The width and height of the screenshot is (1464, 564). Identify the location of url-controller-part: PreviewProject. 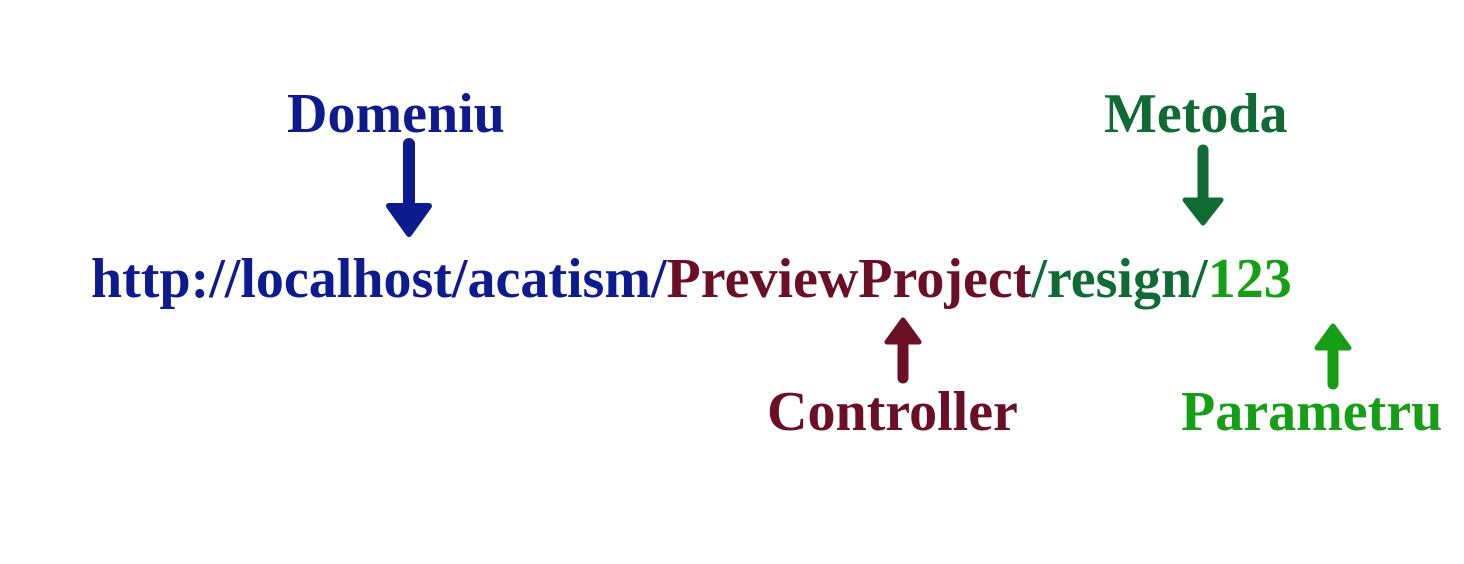
(849, 279).